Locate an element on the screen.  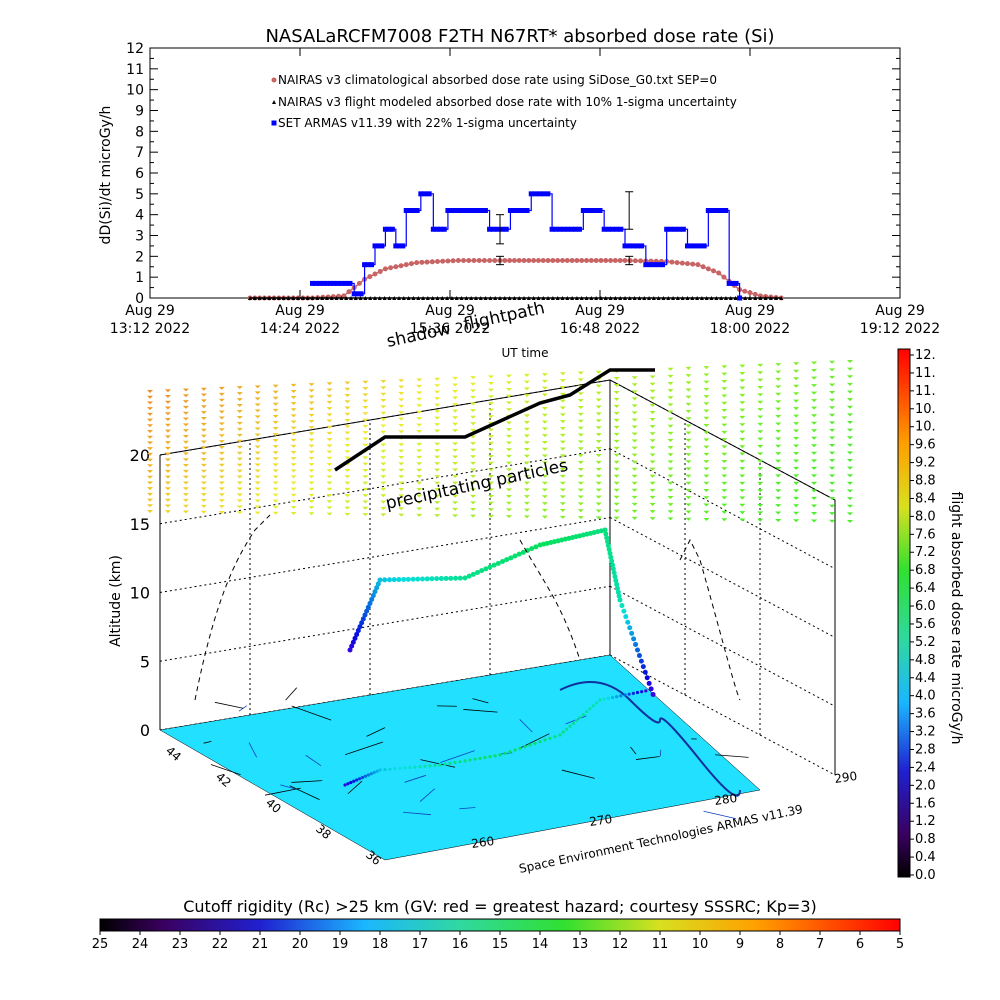
longitude-tick-label: 290 is located at coordinates (845, 777).